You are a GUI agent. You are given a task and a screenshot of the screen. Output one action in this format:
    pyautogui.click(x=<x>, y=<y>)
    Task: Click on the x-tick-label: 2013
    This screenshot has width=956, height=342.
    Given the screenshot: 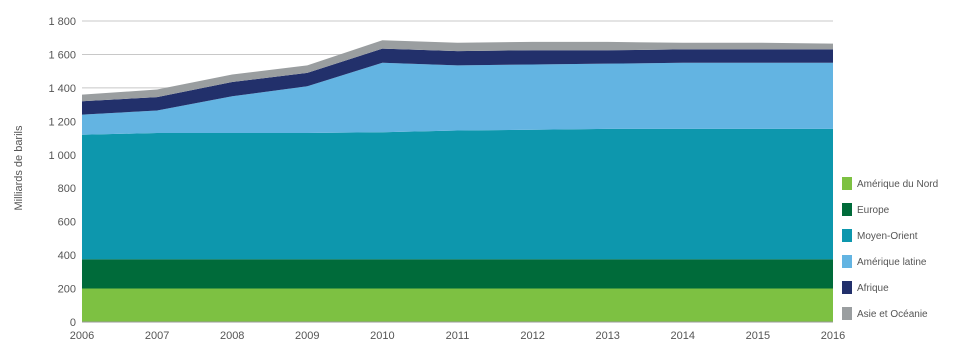 What is the action you would take?
    pyautogui.click(x=607, y=336)
    